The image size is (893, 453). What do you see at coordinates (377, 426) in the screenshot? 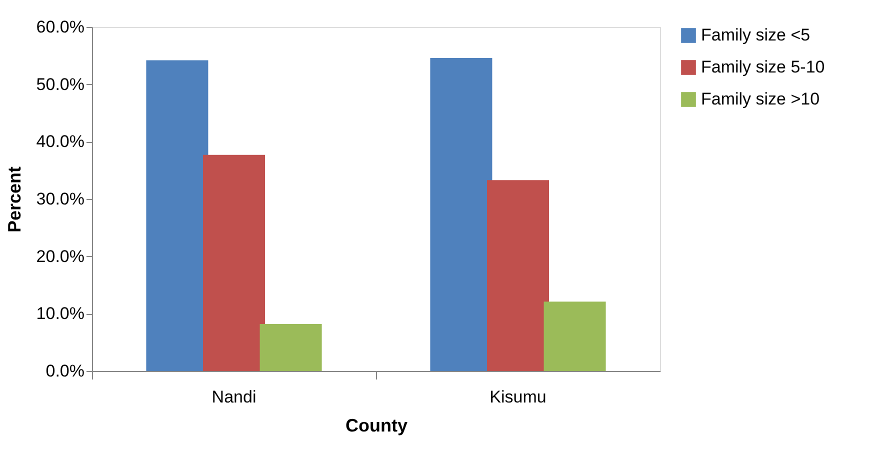
I see `x-axis-title: County` at bounding box center [377, 426].